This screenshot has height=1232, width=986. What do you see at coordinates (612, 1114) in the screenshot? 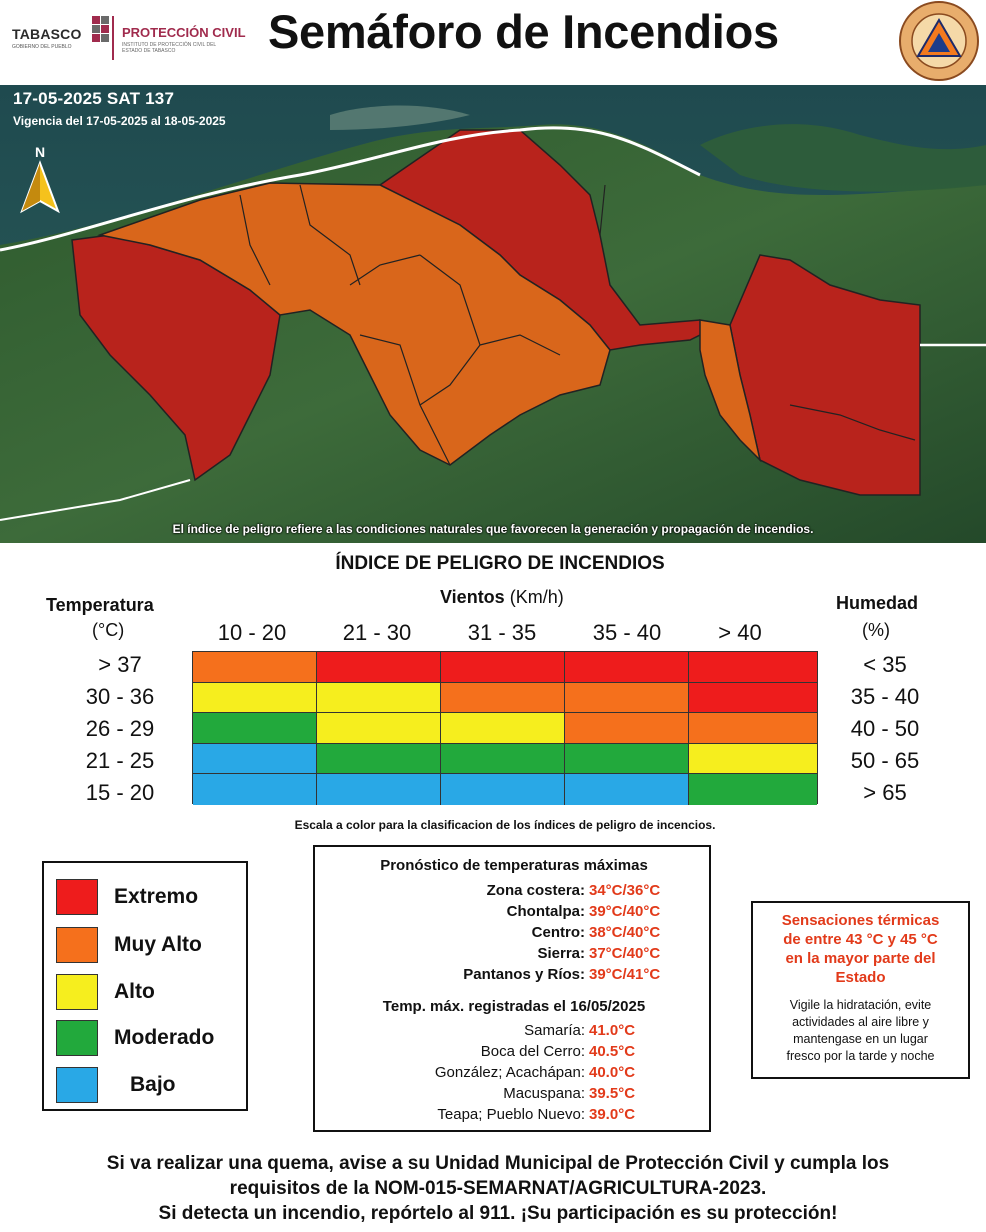
I see `recorded-value: 39.0°C` at bounding box center [612, 1114].